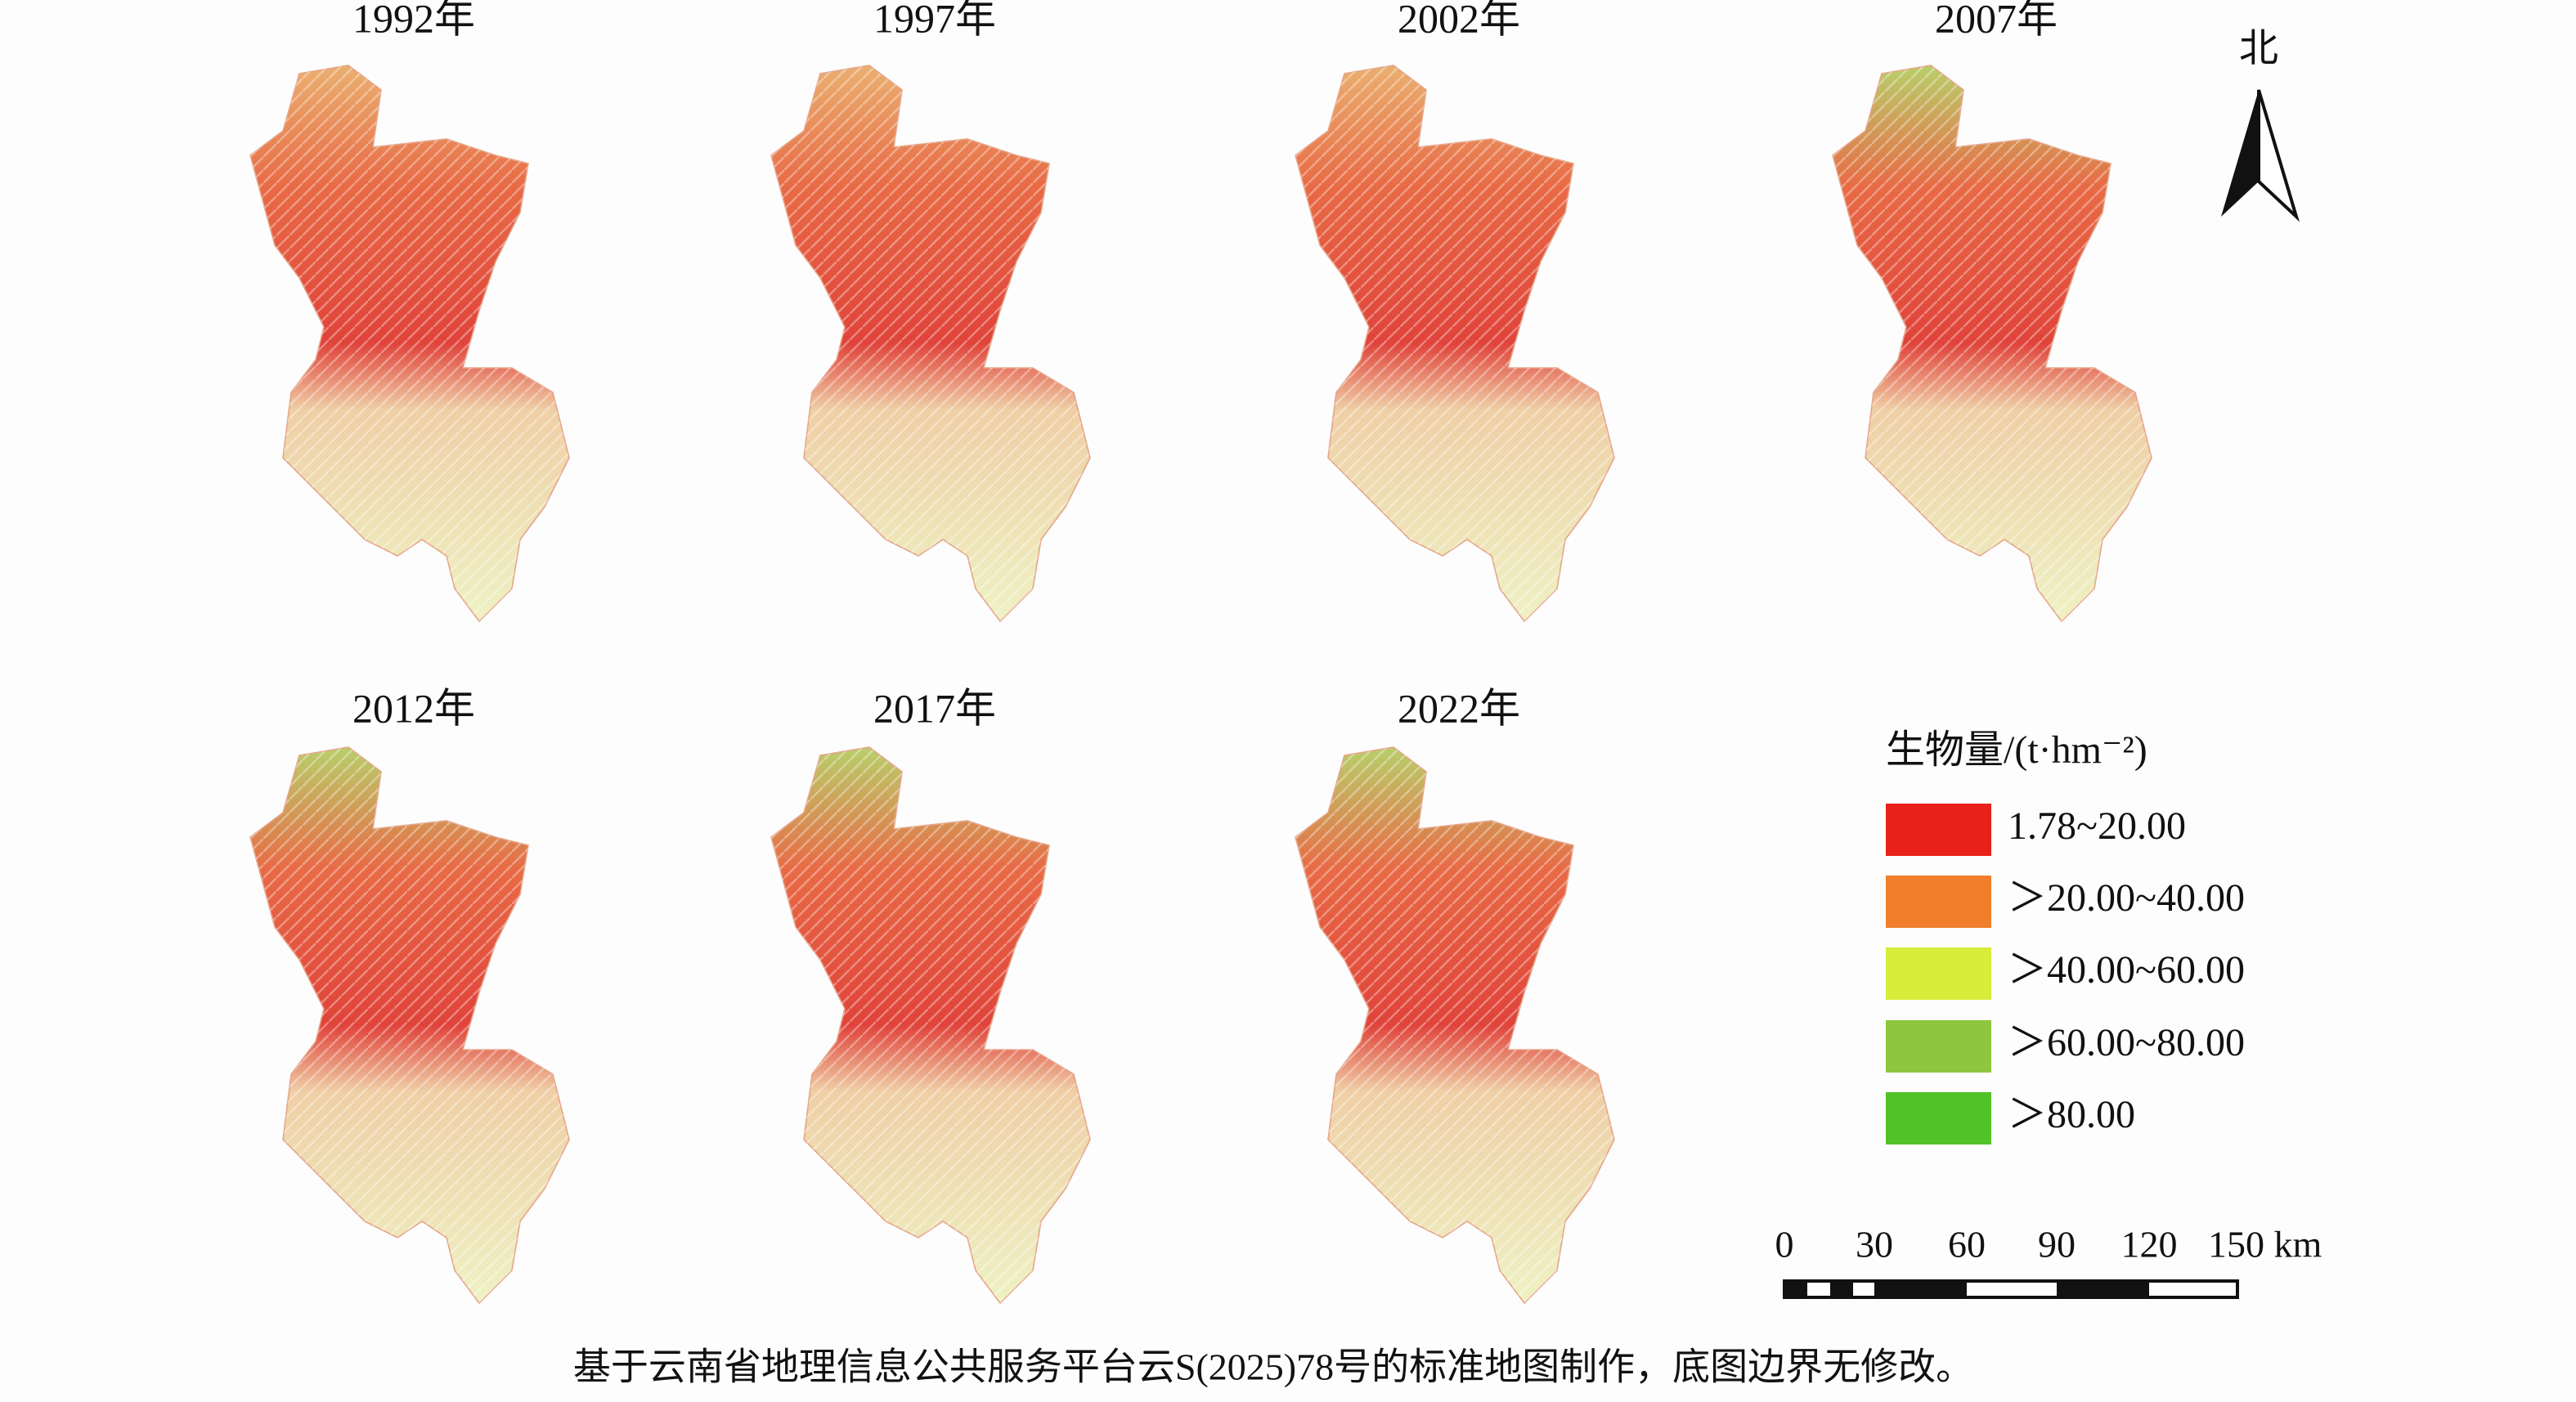 The image size is (2576, 1402). What do you see at coordinates (2072, 1114) in the screenshot?
I see `legend-label: ＞80.00` at bounding box center [2072, 1114].